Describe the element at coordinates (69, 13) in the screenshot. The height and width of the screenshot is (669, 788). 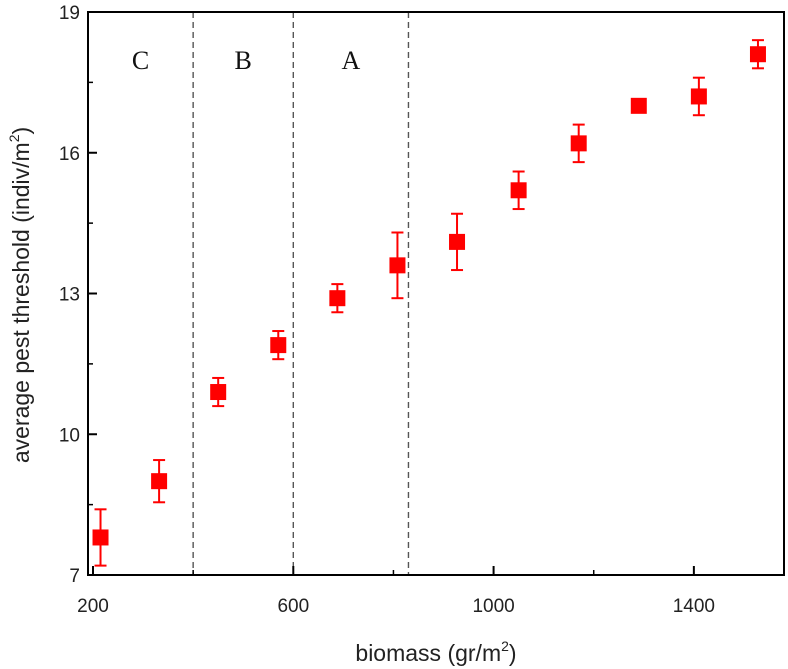
I see `y-tick-label: 19` at that location.